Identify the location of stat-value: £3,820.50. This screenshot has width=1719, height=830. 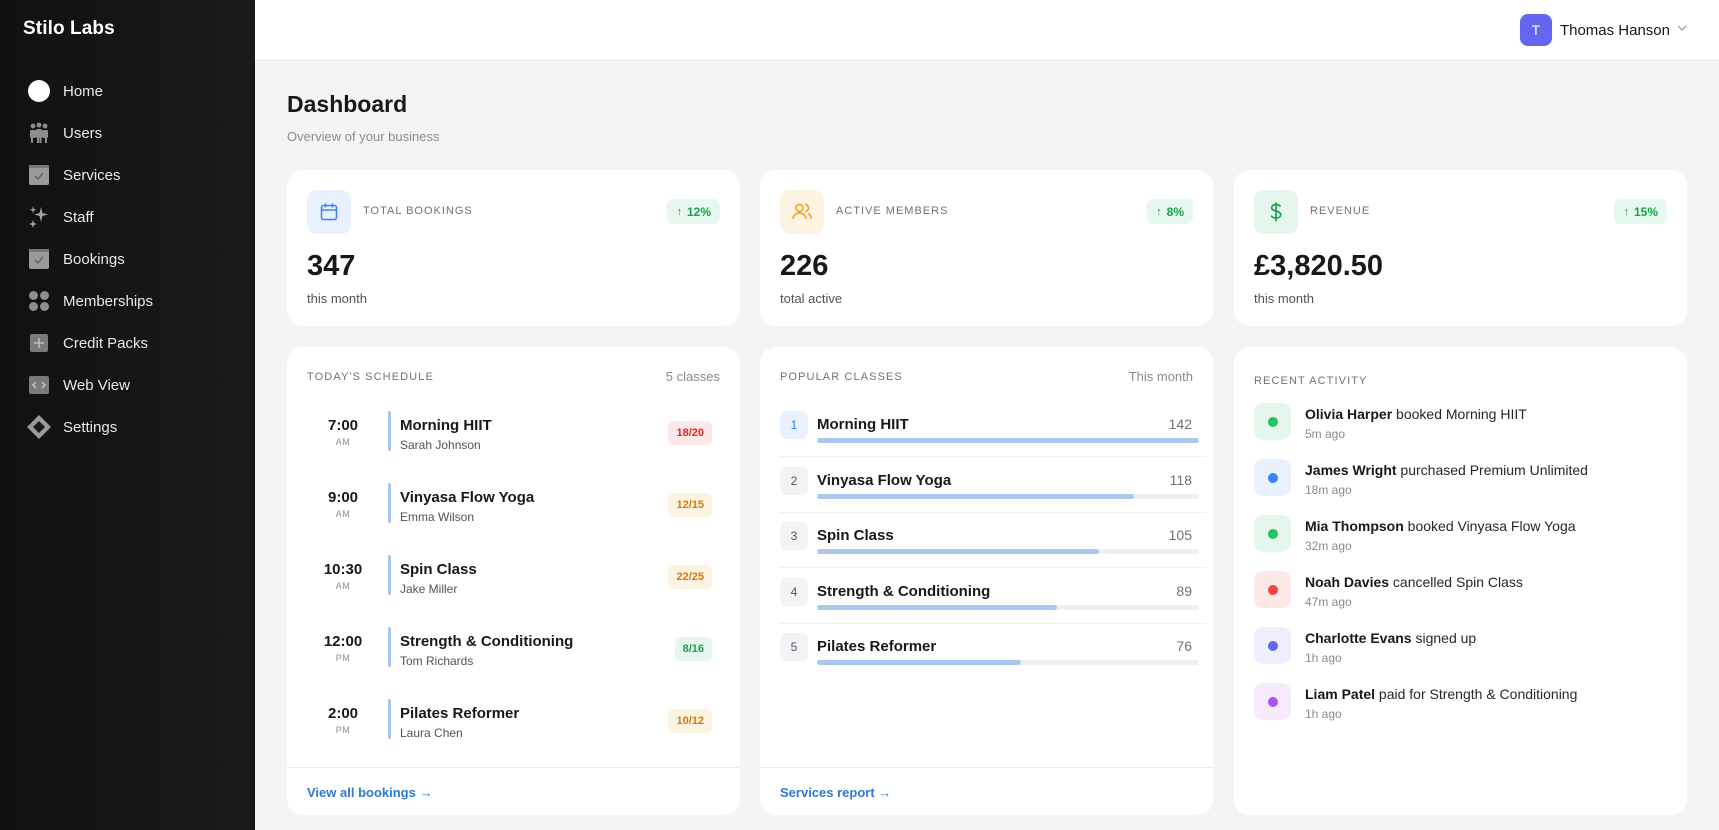
(1319, 266).